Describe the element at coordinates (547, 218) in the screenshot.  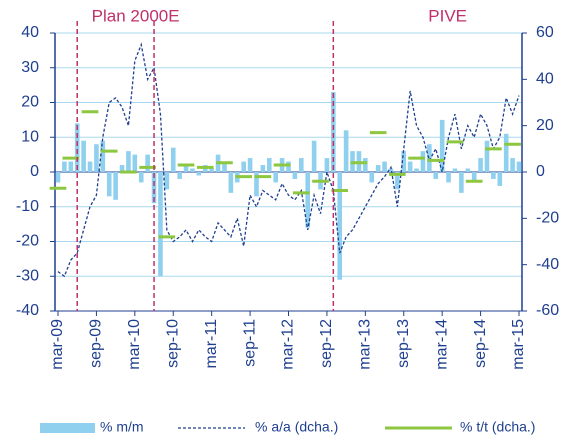
I see `y2-tick-label: -20` at that location.